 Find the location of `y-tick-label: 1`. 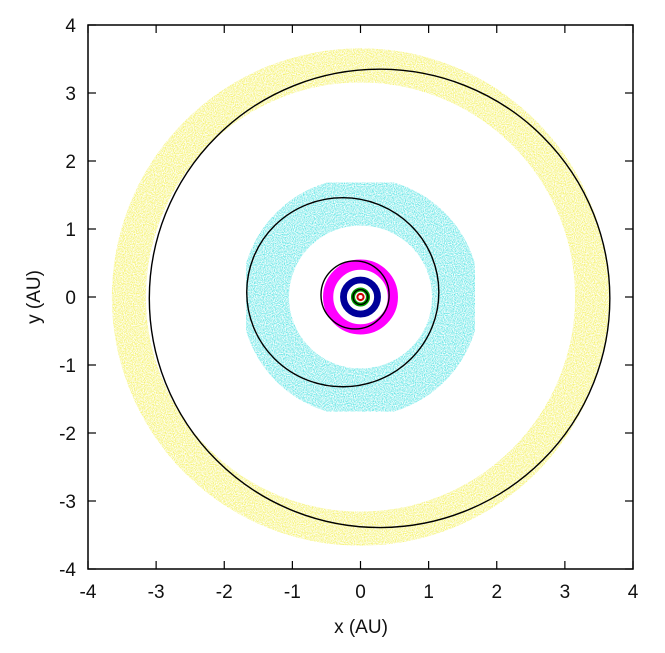

y-tick-label: 1 is located at coordinates (70, 230).